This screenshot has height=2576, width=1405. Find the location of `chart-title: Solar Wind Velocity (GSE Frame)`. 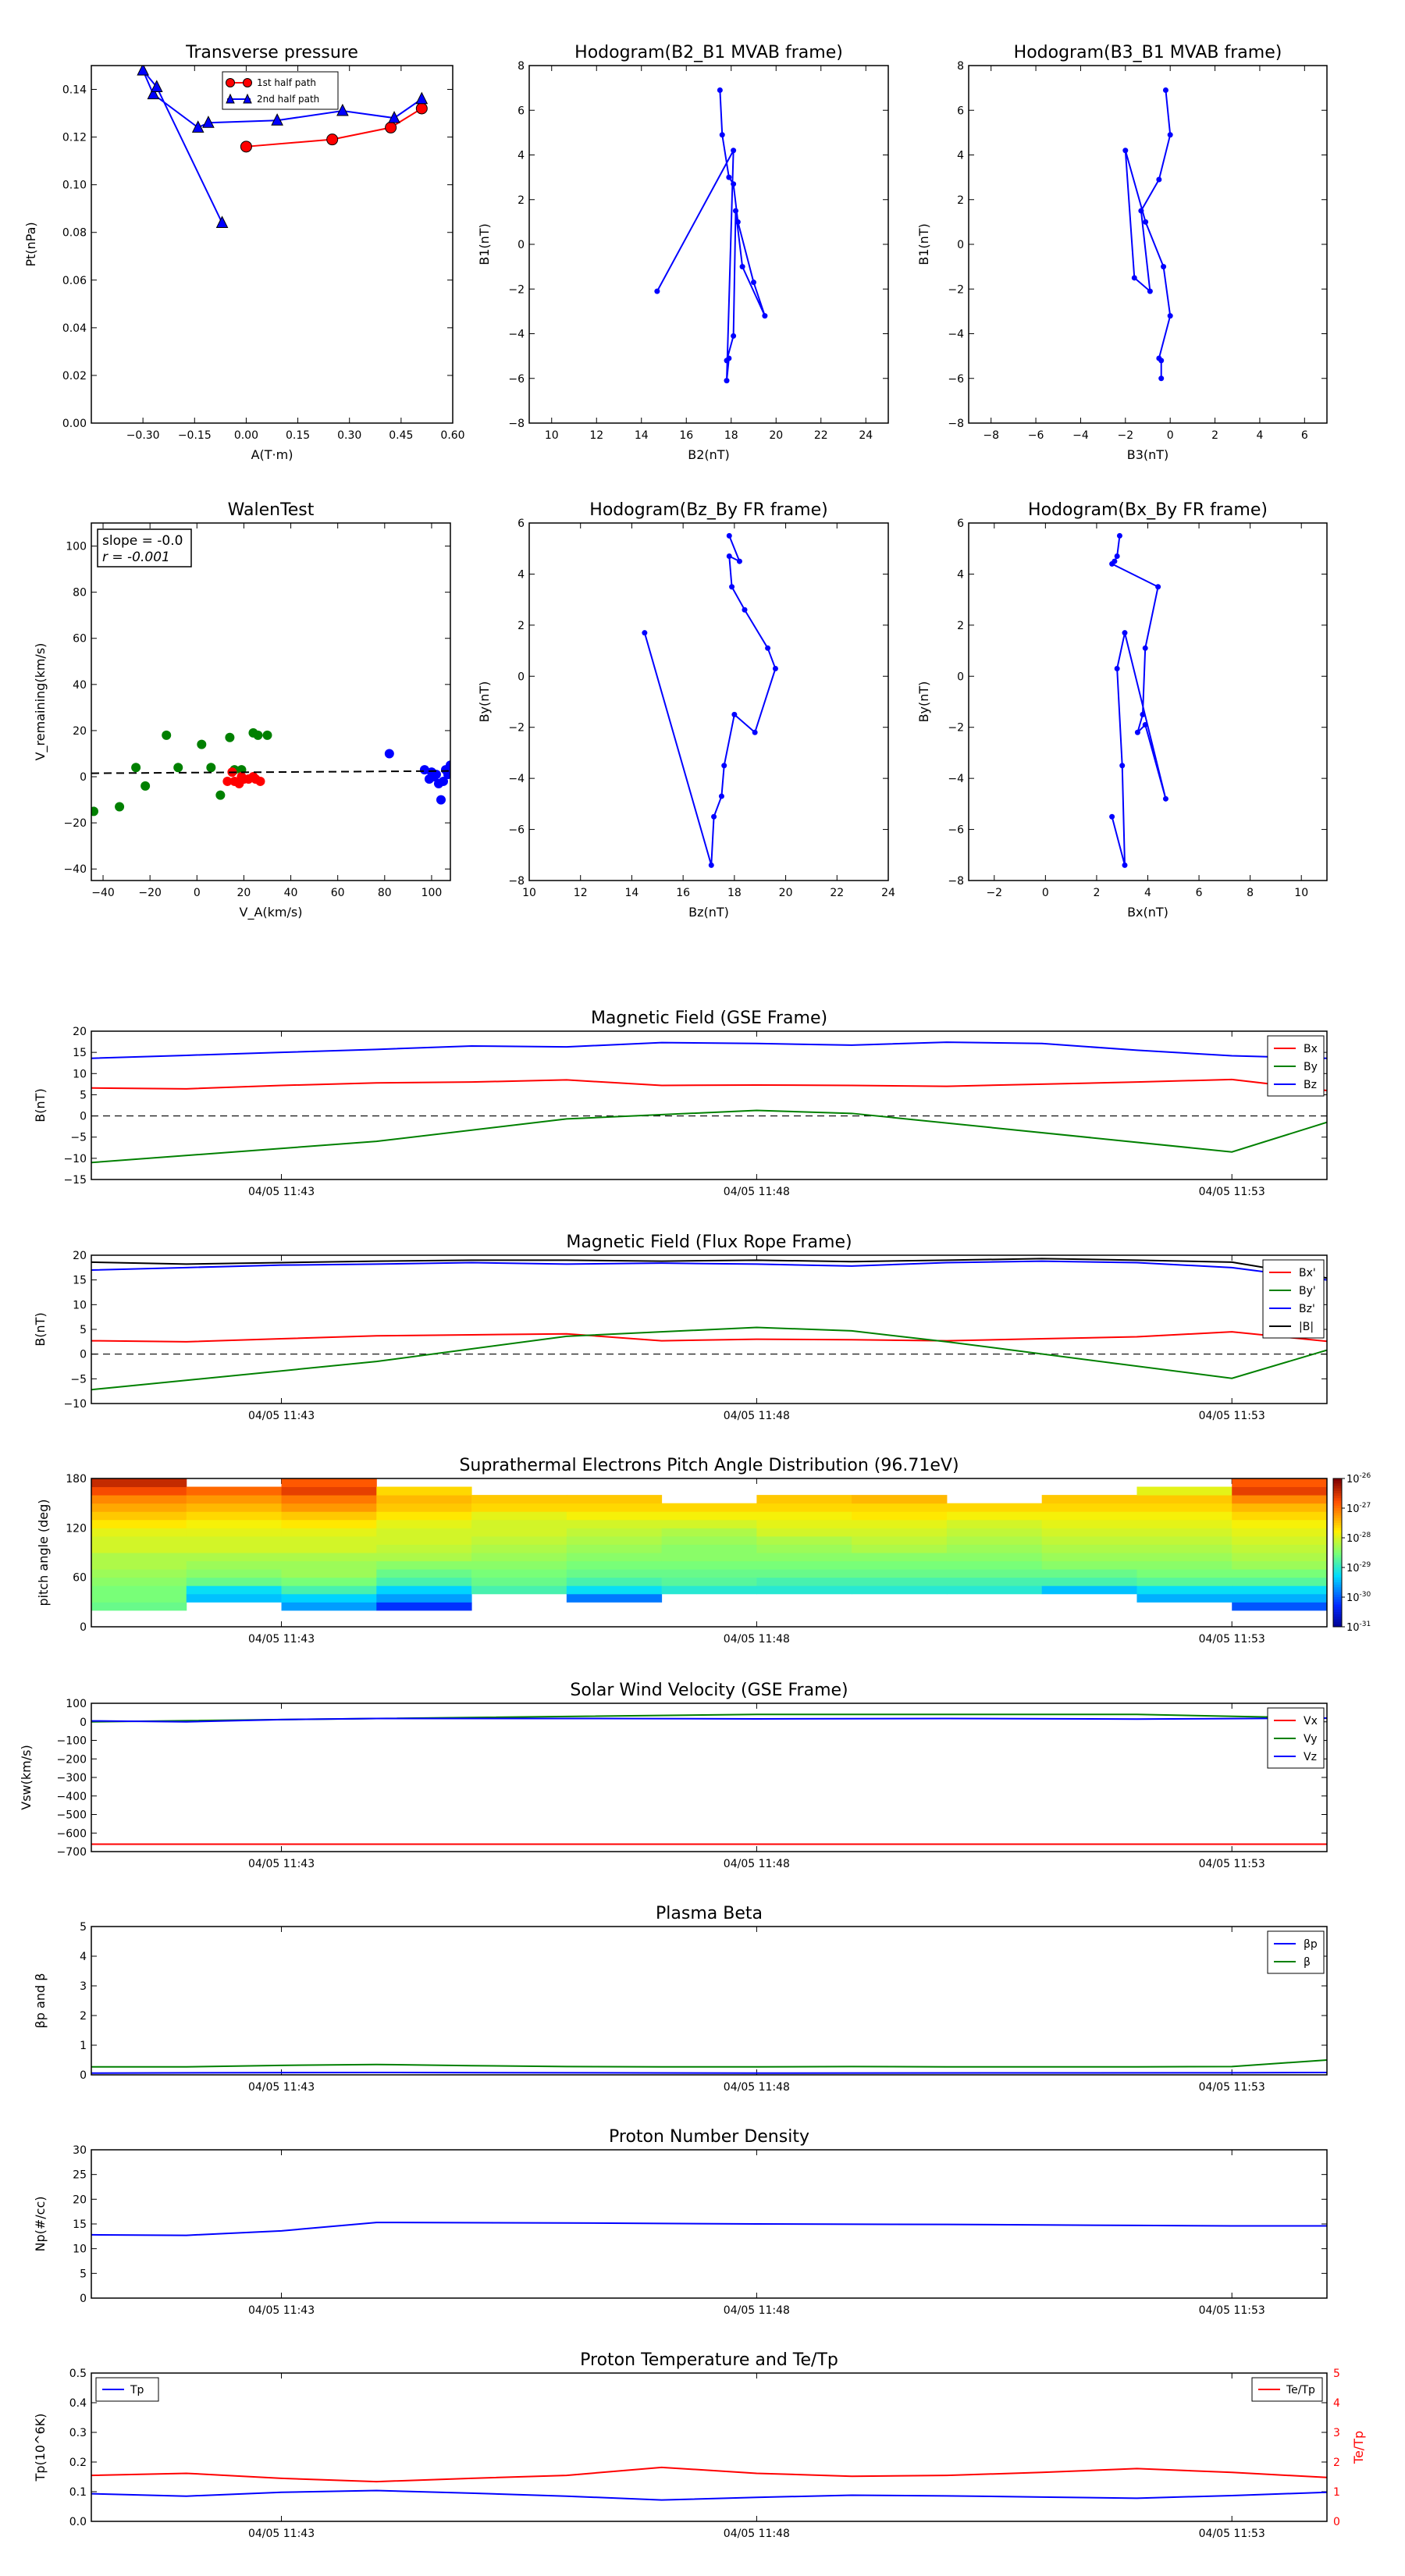

chart-title: Solar Wind Velocity (GSE Frame) is located at coordinates (709, 1690).